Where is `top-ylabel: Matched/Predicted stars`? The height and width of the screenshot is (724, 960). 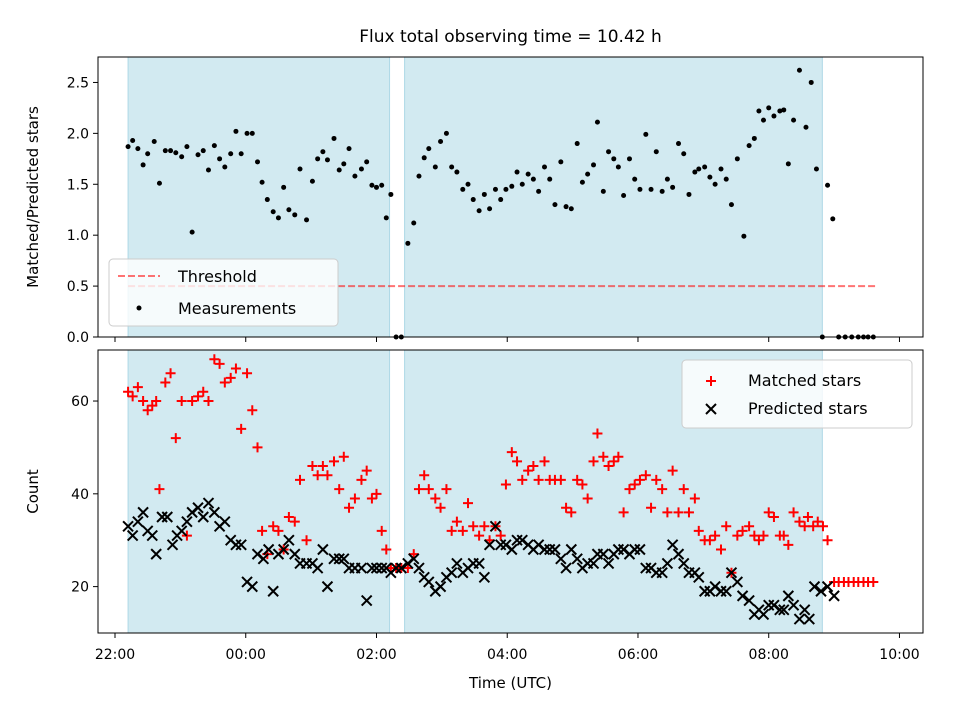
top-ylabel: Matched/Predicted stars is located at coordinates (33, 197).